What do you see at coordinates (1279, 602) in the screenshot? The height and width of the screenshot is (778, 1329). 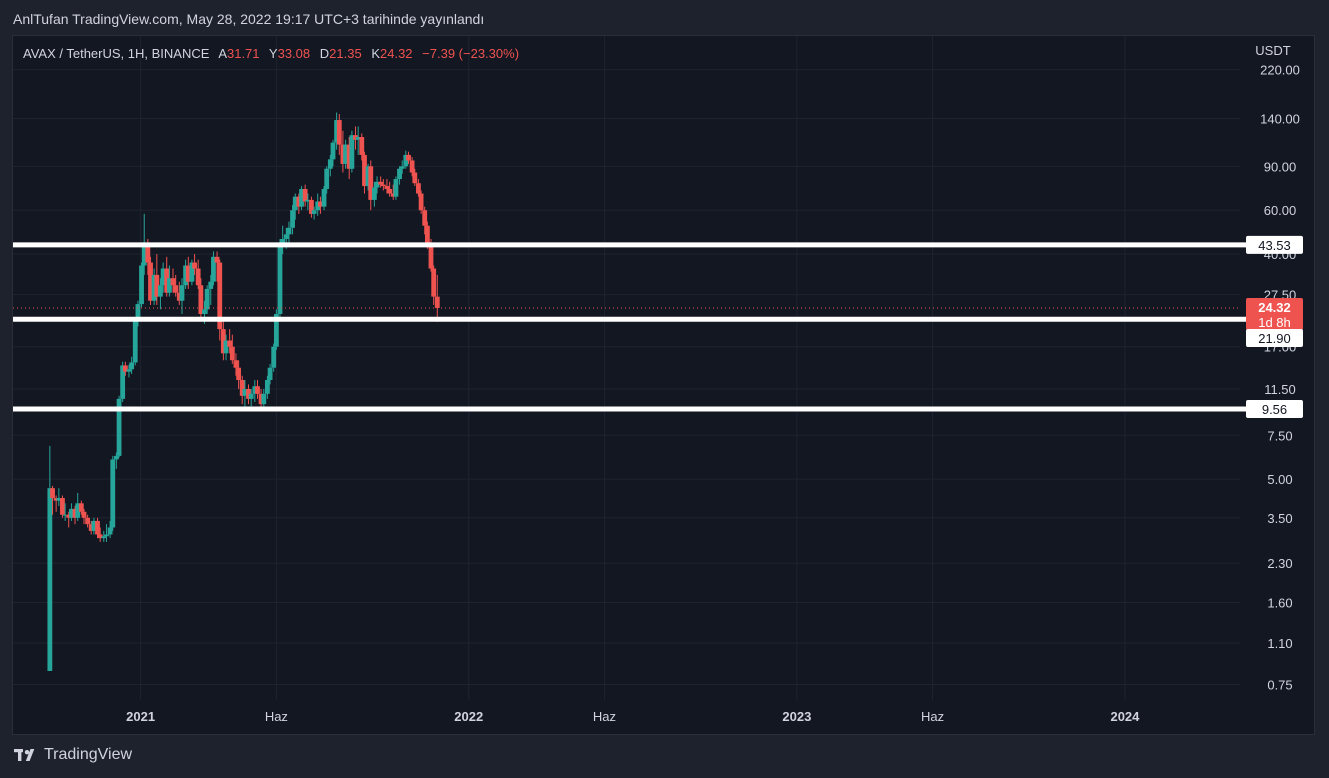 I see `y-tick-label: 1.60` at bounding box center [1279, 602].